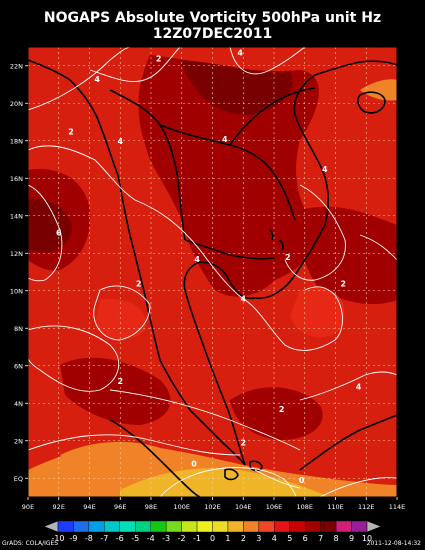 The image size is (425, 550). Describe the element at coordinates (351, 538) in the screenshot. I see `colorbar-label: 9` at that location.